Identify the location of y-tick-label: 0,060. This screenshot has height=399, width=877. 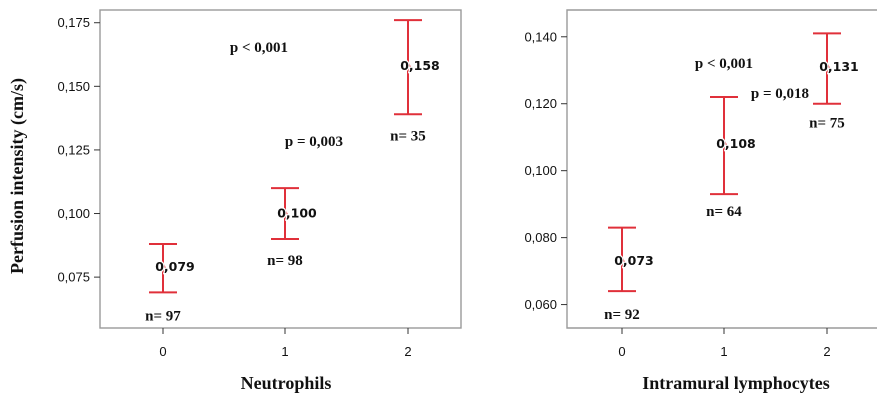
(540, 304).